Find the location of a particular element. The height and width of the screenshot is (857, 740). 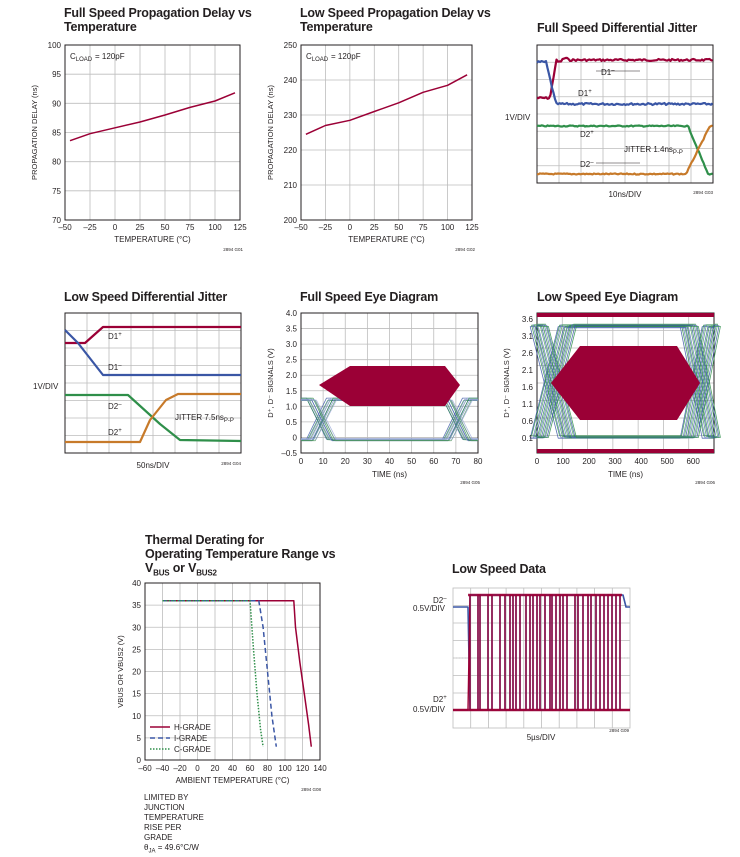

figure-code: 2894 G09 is located at coordinates (619, 730).